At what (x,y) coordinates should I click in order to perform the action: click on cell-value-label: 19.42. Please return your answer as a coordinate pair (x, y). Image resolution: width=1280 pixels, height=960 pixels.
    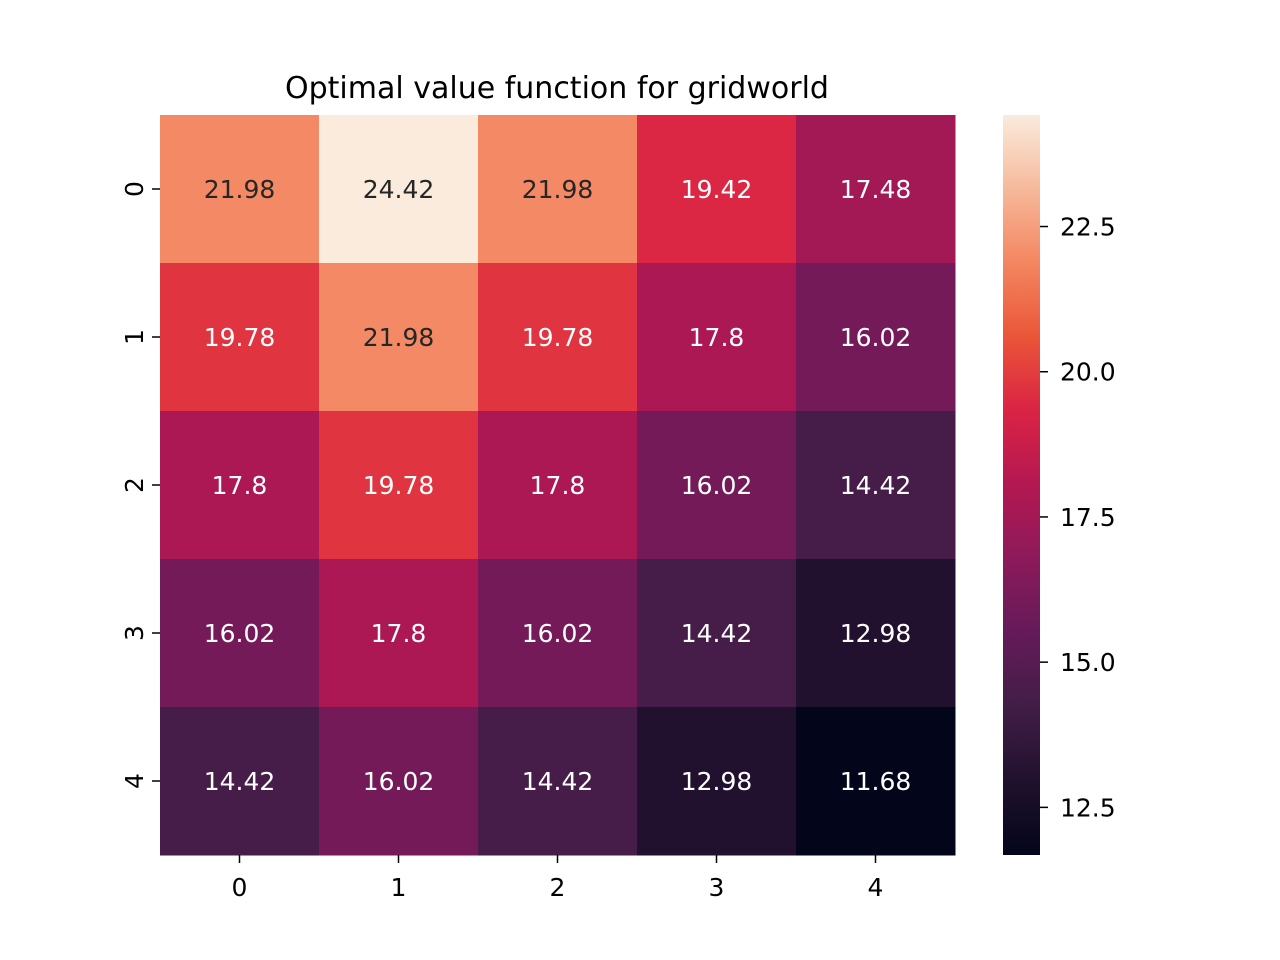
    Looking at the image, I should click on (717, 189).